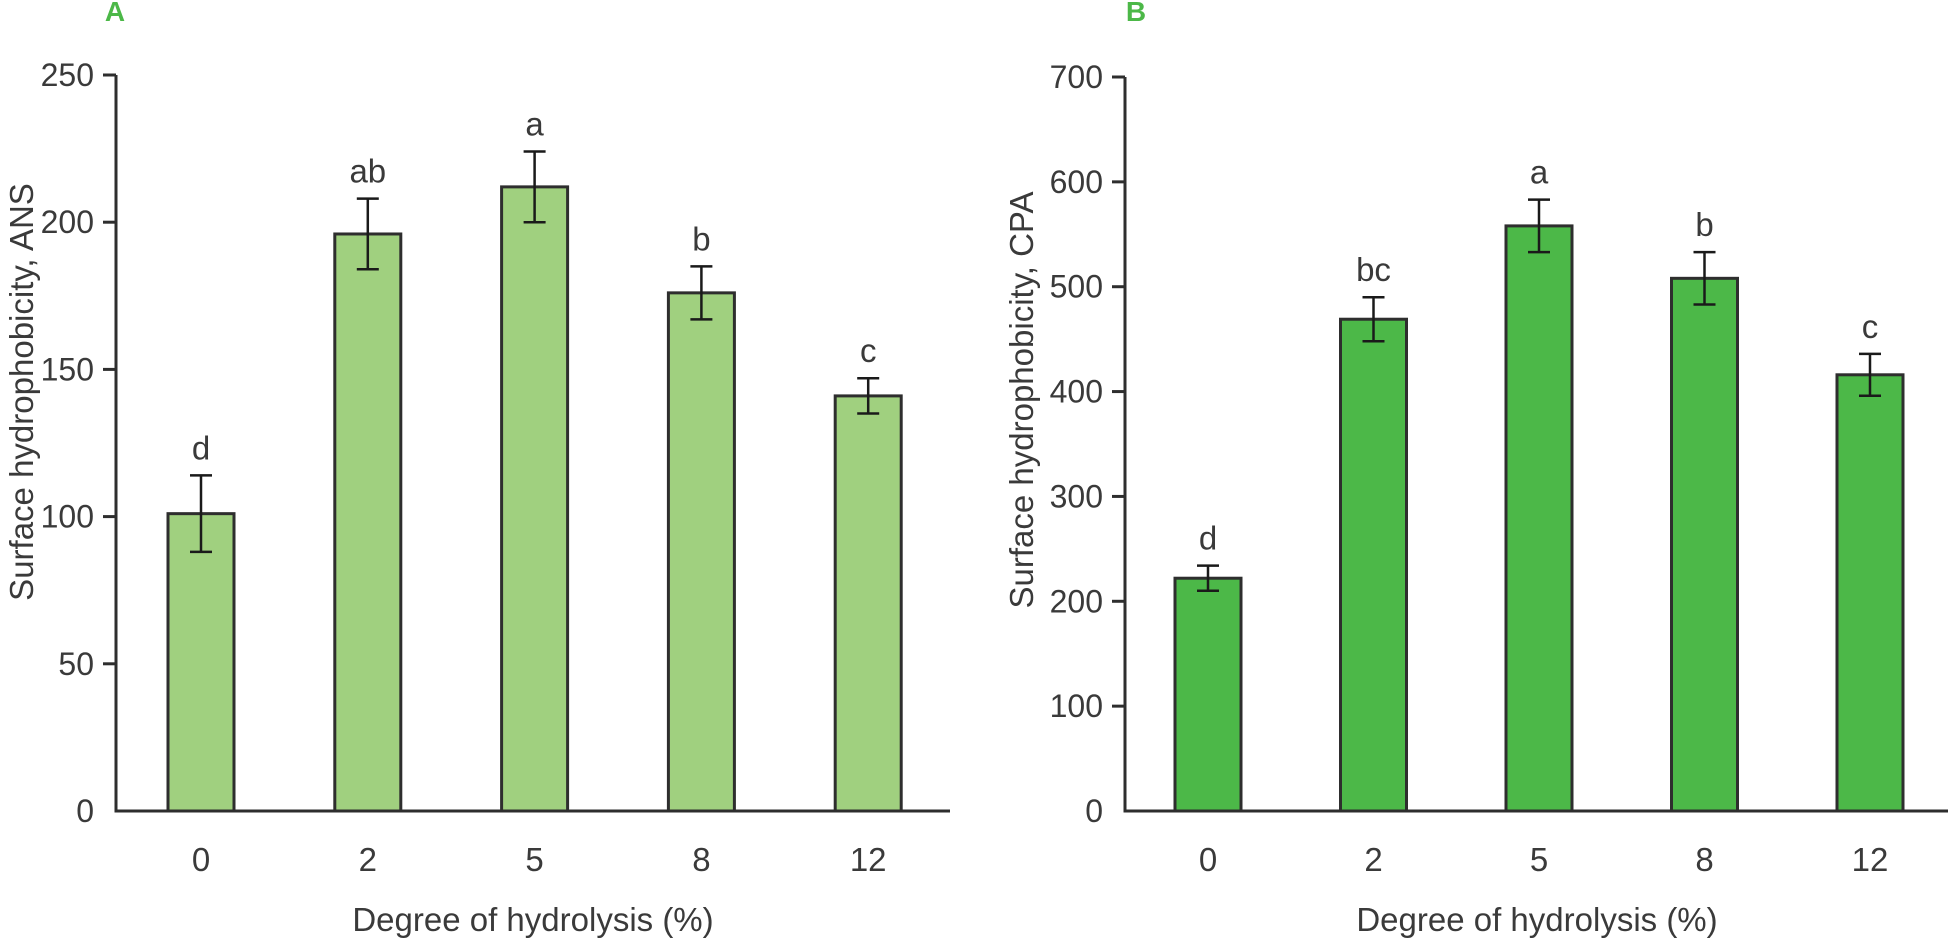  What do you see at coordinates (868, 859) in the screenshot?
I see `x-tick-label-a-12: 12` at bounding box center [868, 859].